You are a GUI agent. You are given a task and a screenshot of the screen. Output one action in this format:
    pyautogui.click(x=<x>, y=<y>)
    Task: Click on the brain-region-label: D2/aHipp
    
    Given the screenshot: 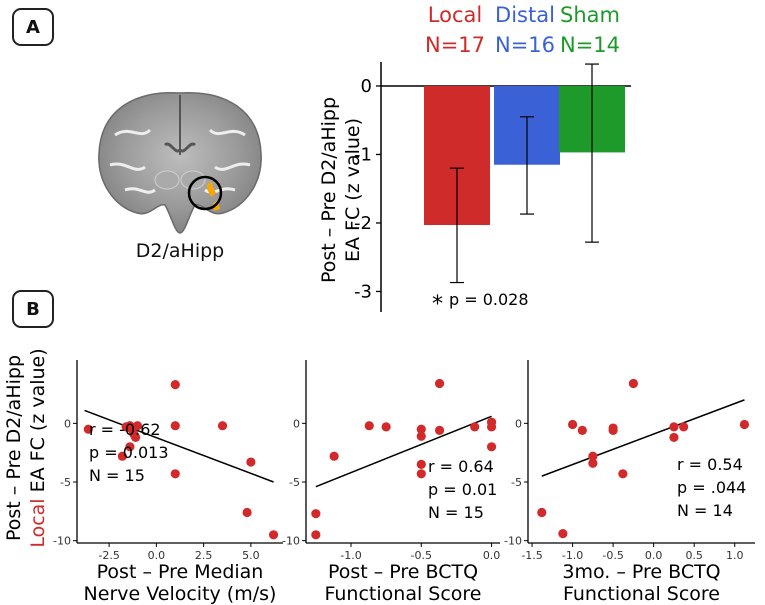 What is the action you would take?
    pyautogui.click(x=180, y=251)
    